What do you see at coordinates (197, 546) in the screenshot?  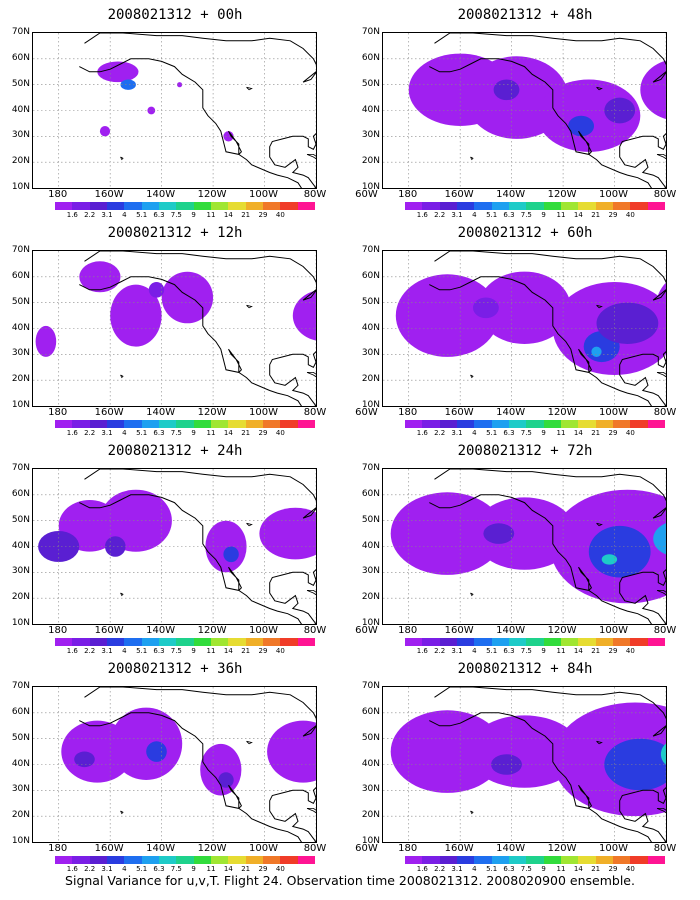 I see `coastline` at bounding box center [197, 546].